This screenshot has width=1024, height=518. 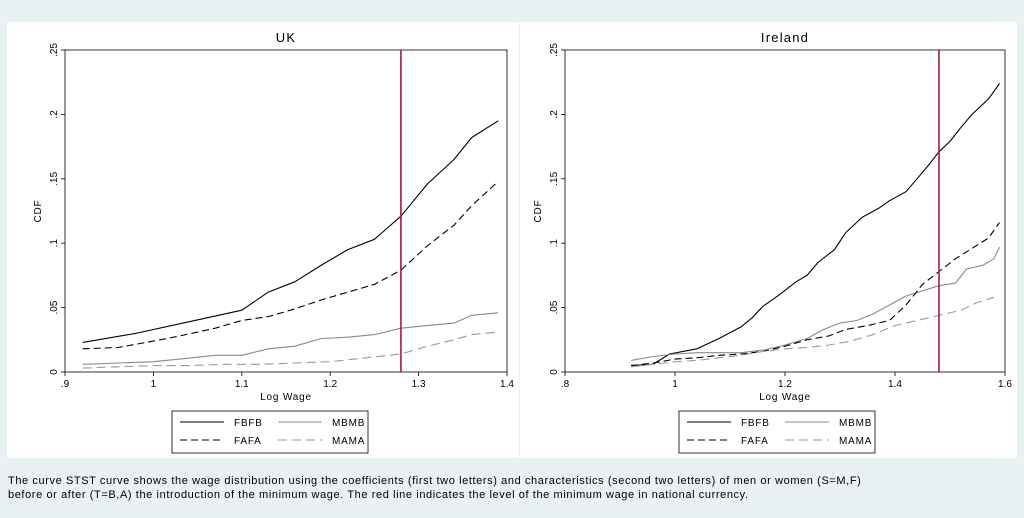 What do you see at coordinates (895, 384) in the screenshot?
I see `ireland-x-tick-label: 1.4` at bounding box center [895, 384].